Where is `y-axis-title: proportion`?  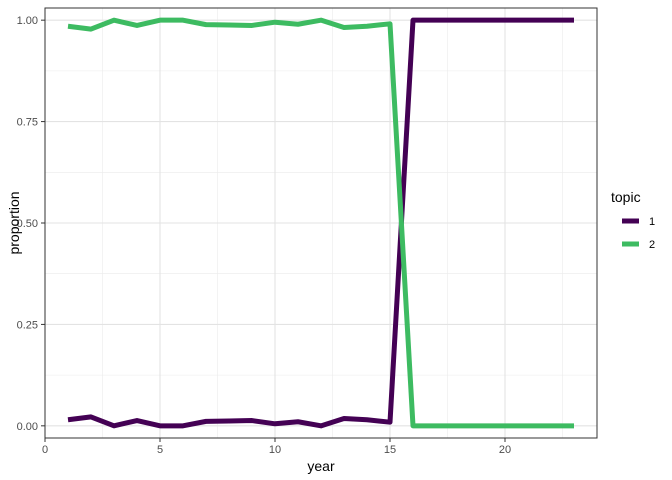 y-axis-title: proportion is located at coordinates (14, 222).